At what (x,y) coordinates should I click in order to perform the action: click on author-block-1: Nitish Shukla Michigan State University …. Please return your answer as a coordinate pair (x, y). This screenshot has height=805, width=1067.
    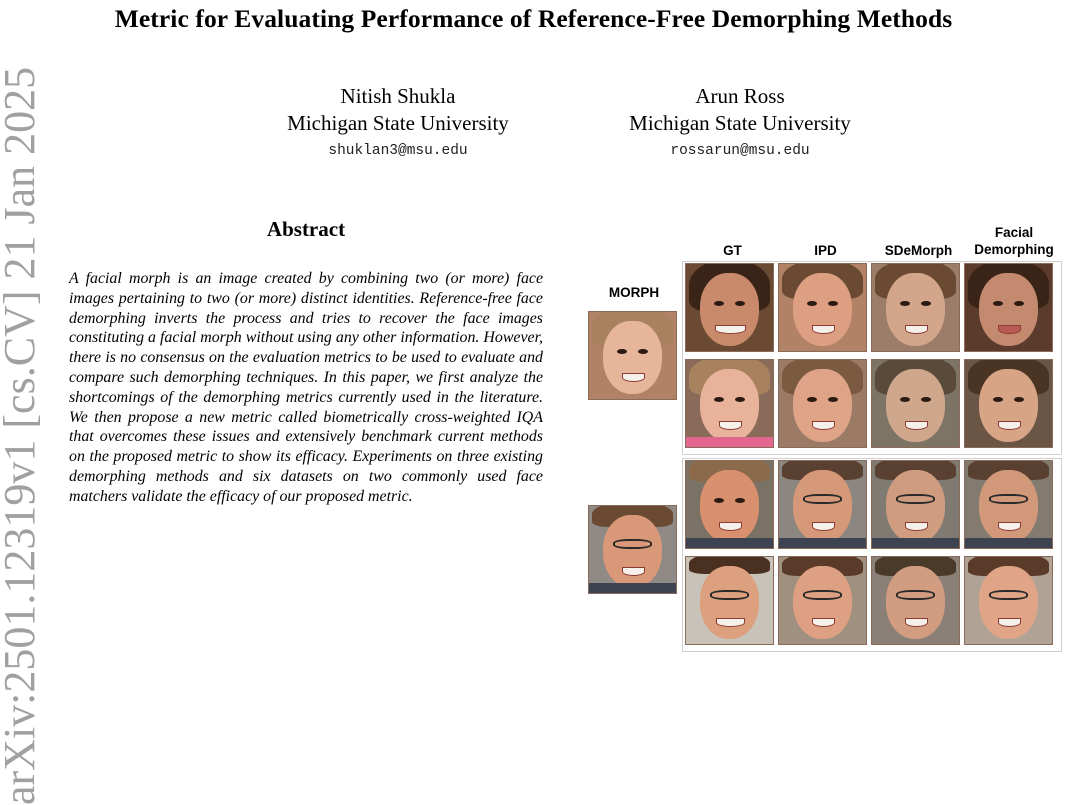
    Looking at the image, I should click on (398, 122).